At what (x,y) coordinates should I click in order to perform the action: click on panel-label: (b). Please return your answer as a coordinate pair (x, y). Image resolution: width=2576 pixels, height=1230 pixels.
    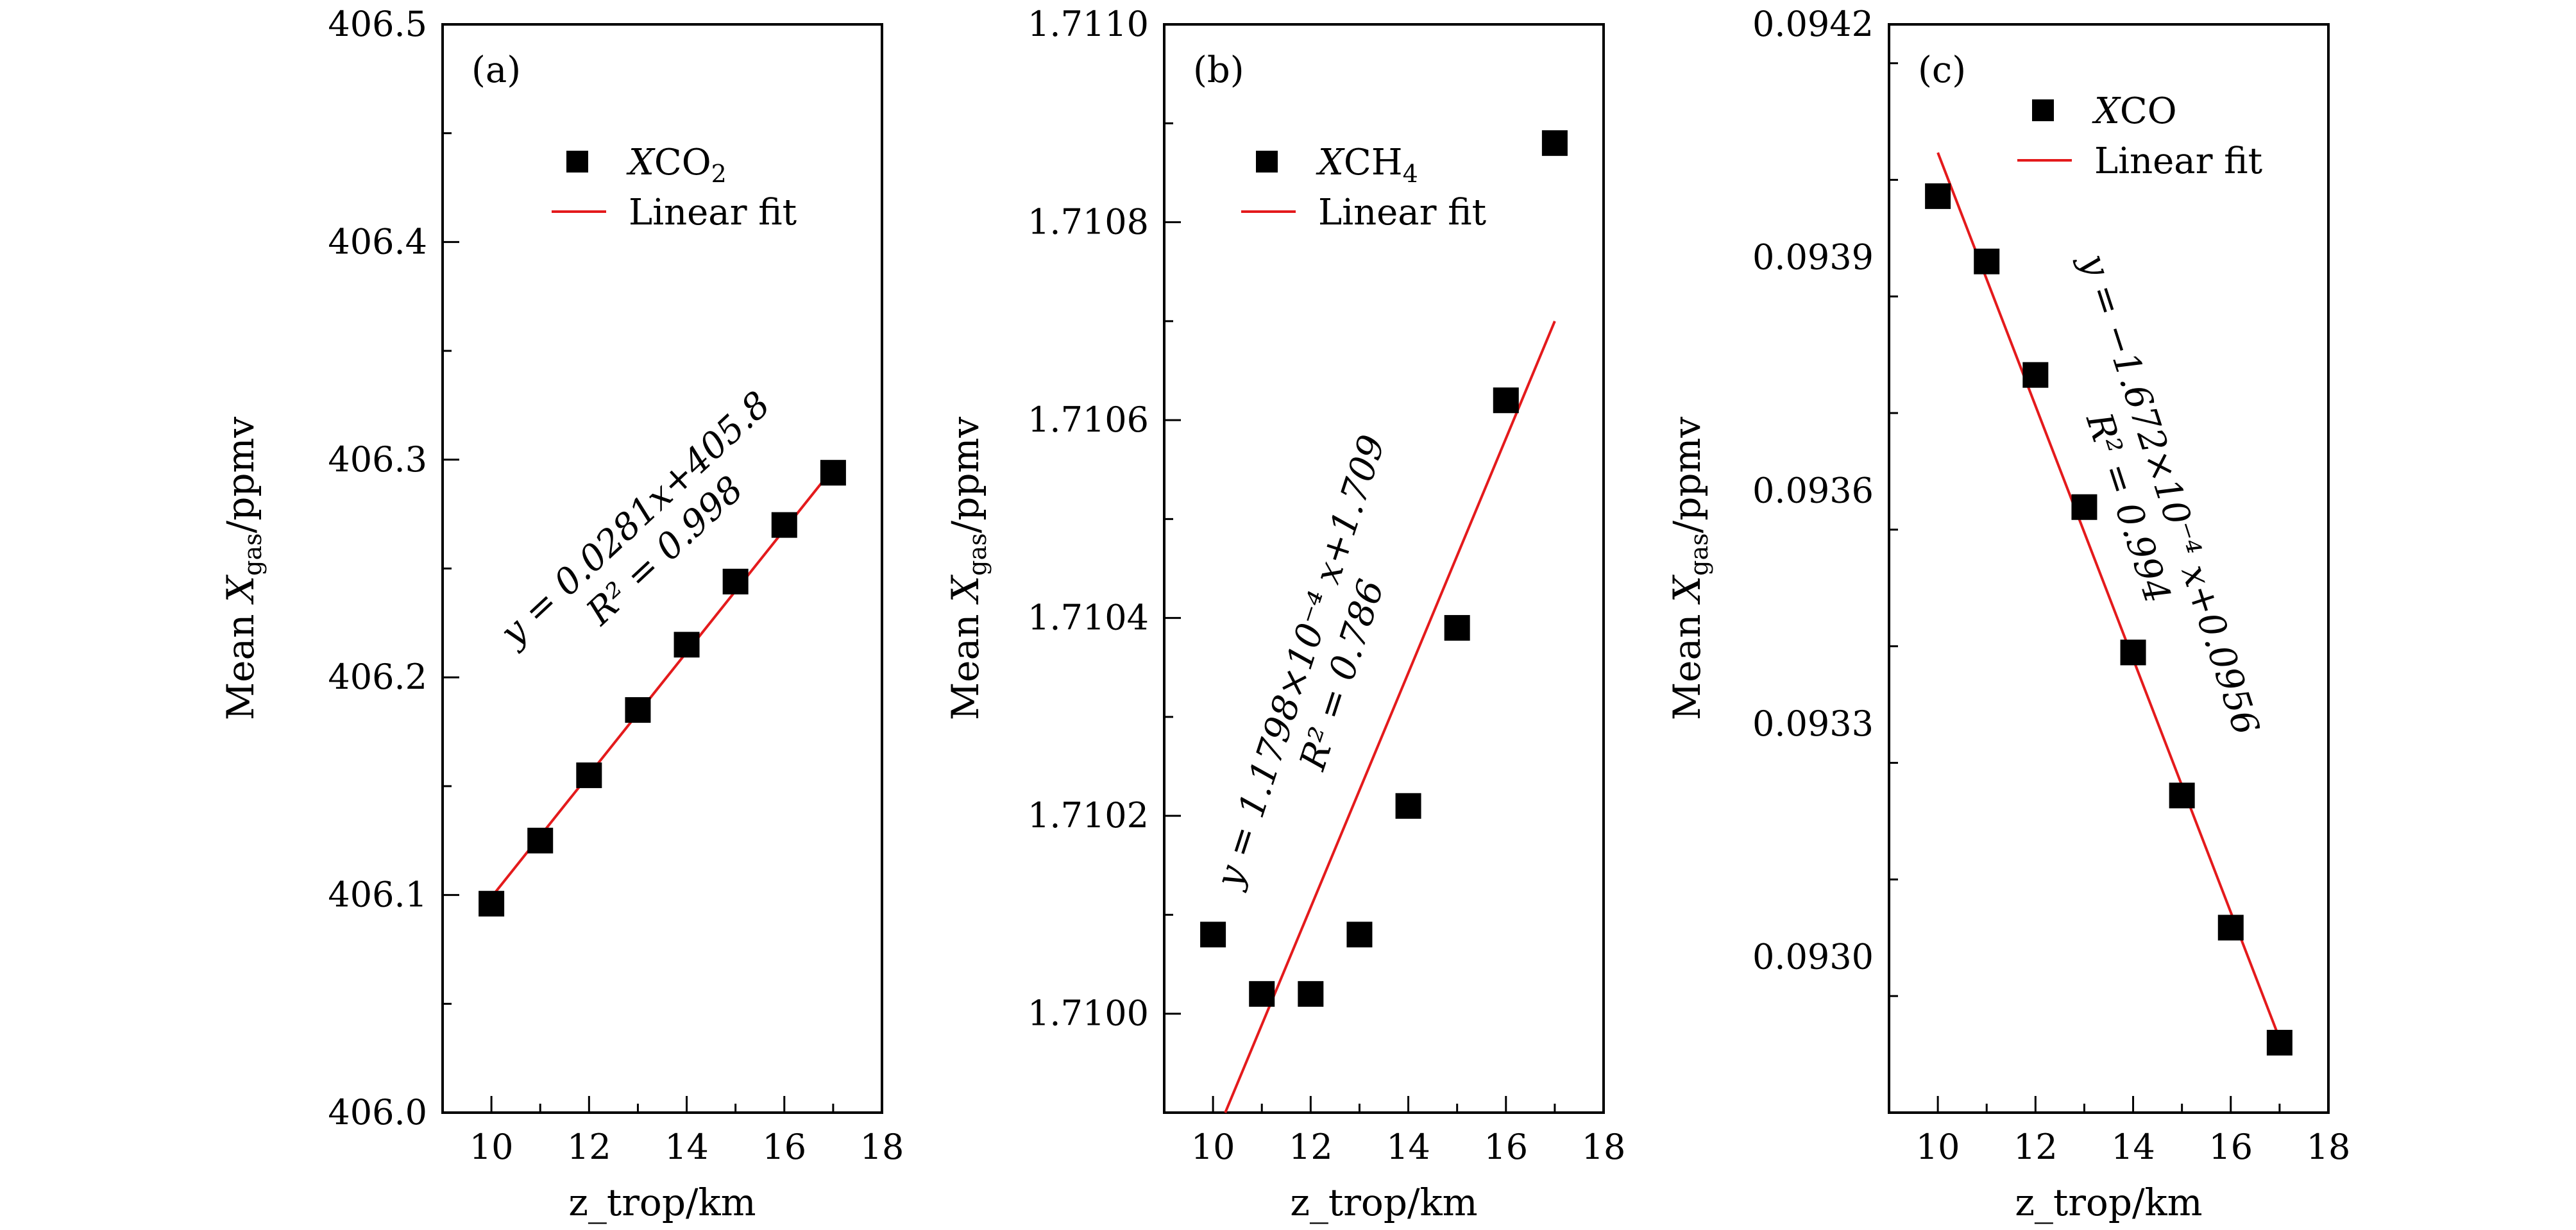
    Looking at the image, I should click on (1218, 70).